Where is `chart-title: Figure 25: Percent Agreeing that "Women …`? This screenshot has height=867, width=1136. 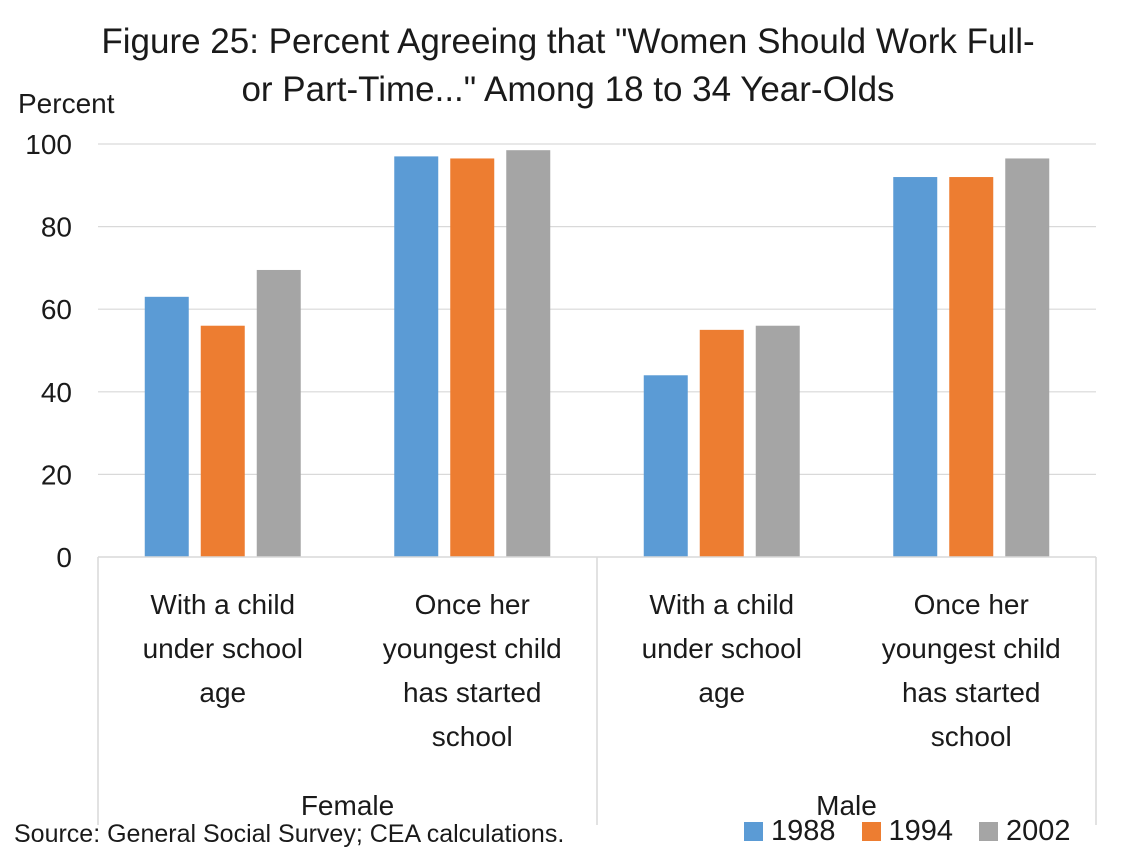 chart-title: Figure 25: Percent Agreeing that "Women … is located at coordinates (568, 66).